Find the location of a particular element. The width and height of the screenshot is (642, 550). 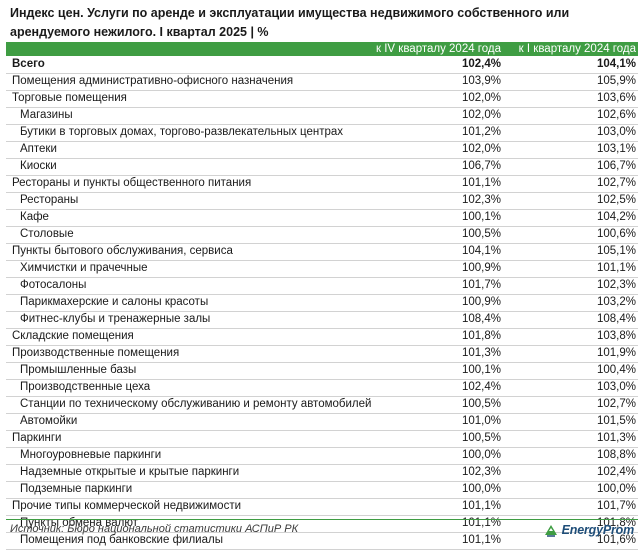

row-value-q1: 103,6% is located at coordinates (616, 98).